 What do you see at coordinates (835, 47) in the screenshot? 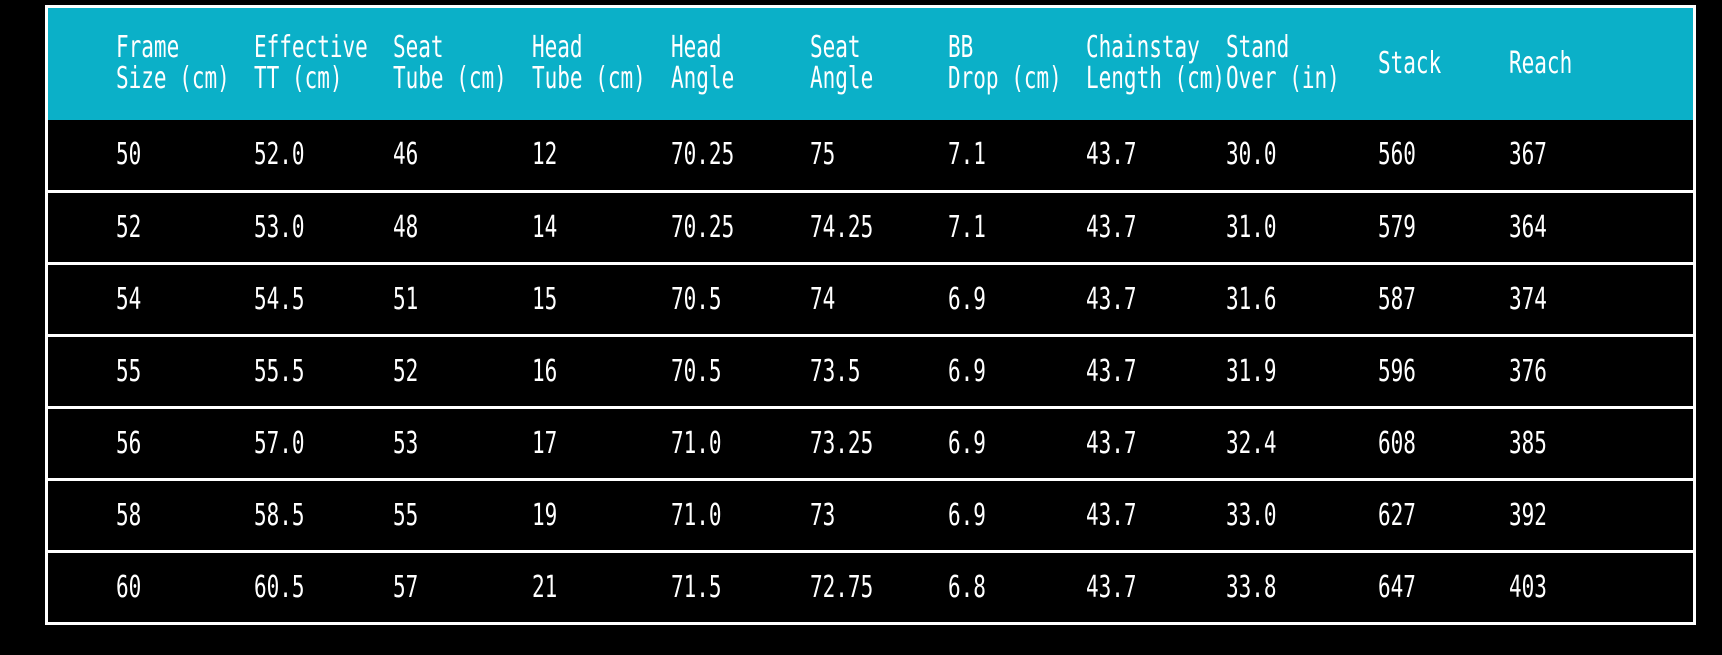
I see `header-line: Seat` at bounding box center [835, 47].